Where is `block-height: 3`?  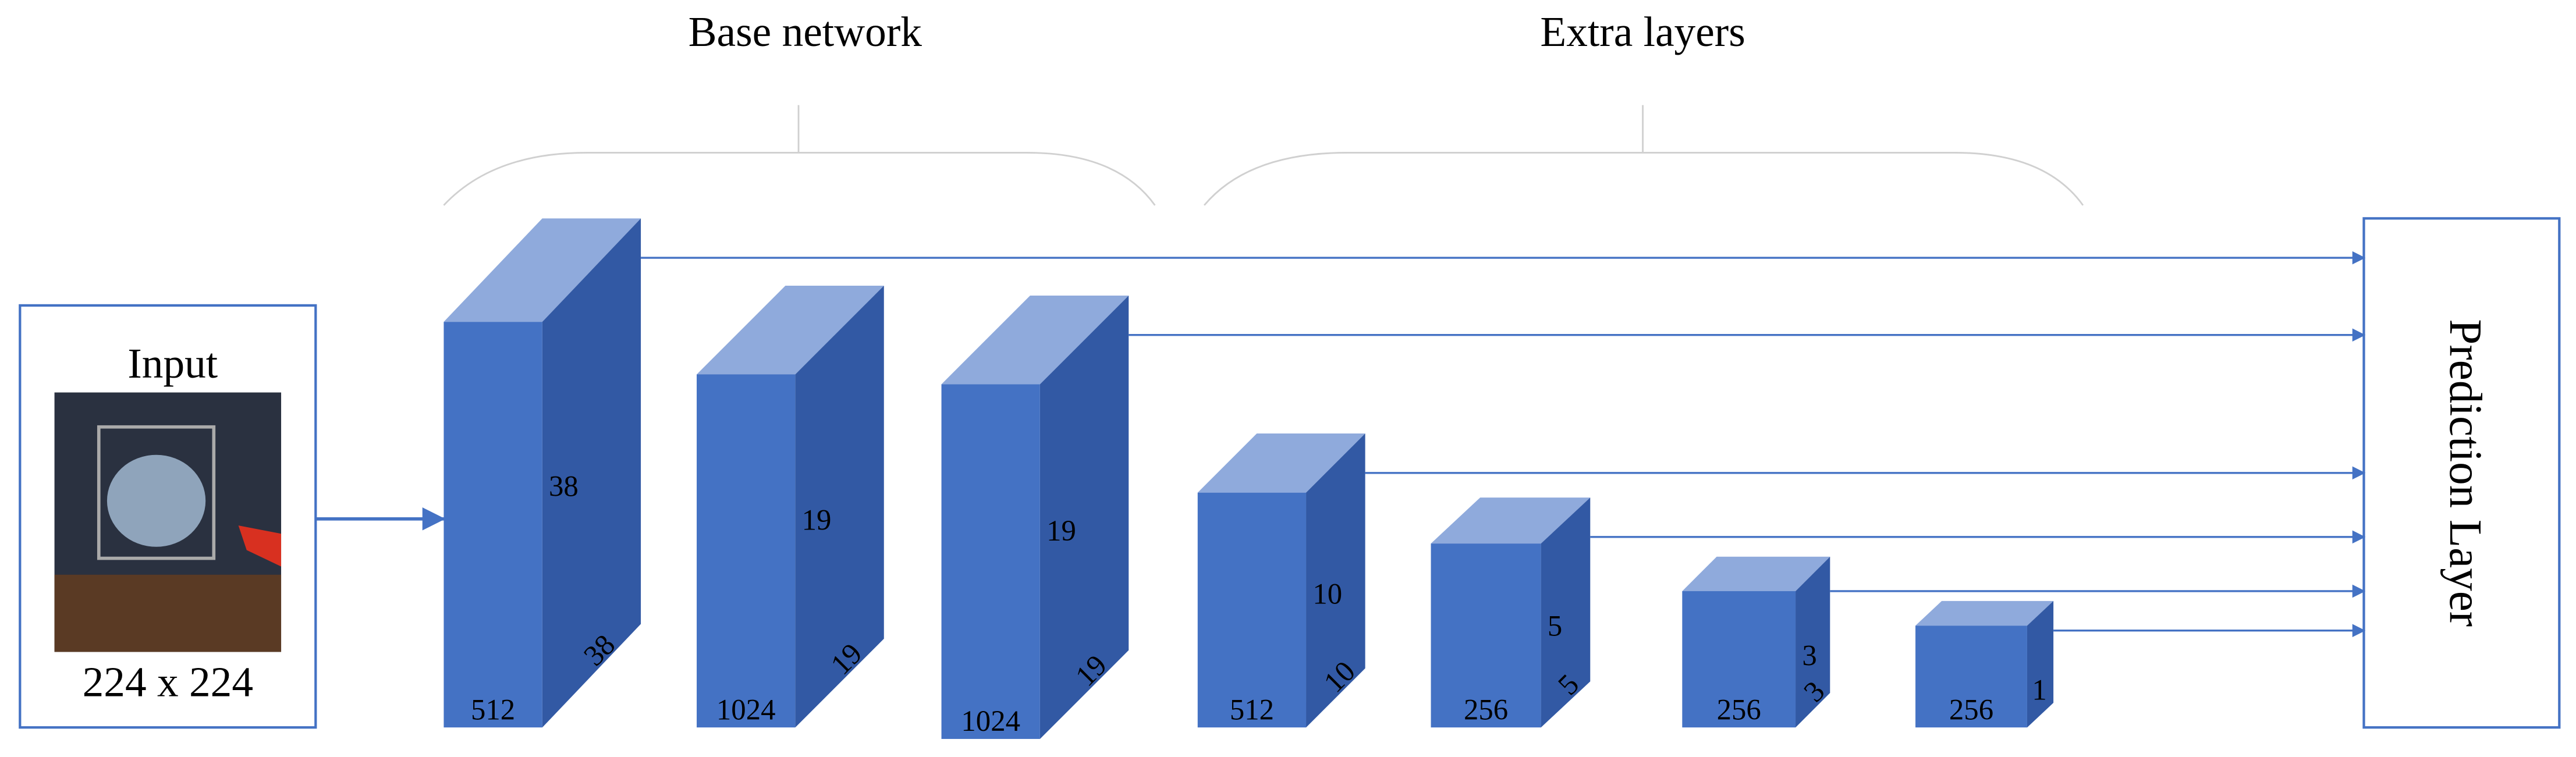 block-height: 3 is located at coordinates (1809, 655).